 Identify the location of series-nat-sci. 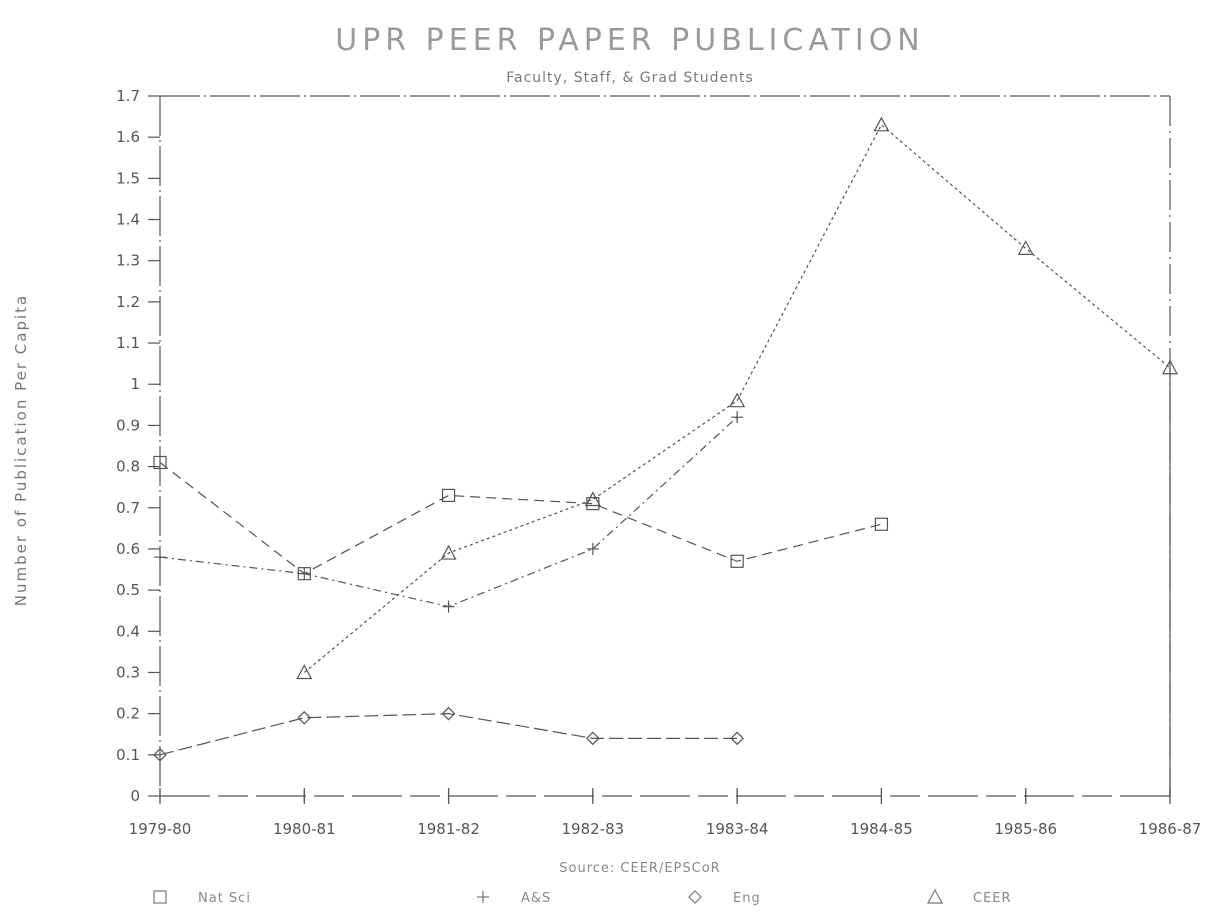
(521, 518).